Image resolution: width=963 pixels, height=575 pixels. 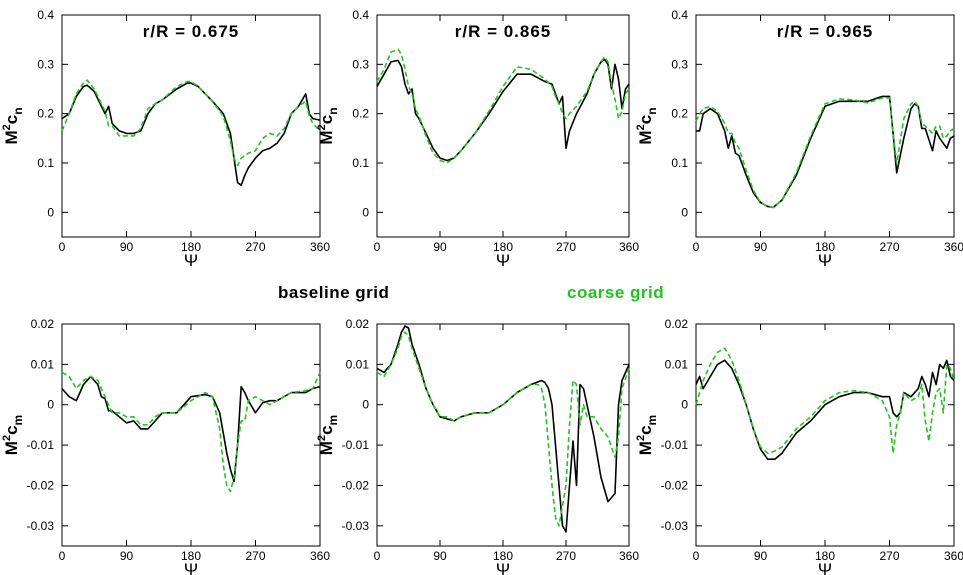 What do you see at coordinates (825, 31) in the screenshot?
I see `chart-title: r/R = 0.965` at bounding box center [825, 31].